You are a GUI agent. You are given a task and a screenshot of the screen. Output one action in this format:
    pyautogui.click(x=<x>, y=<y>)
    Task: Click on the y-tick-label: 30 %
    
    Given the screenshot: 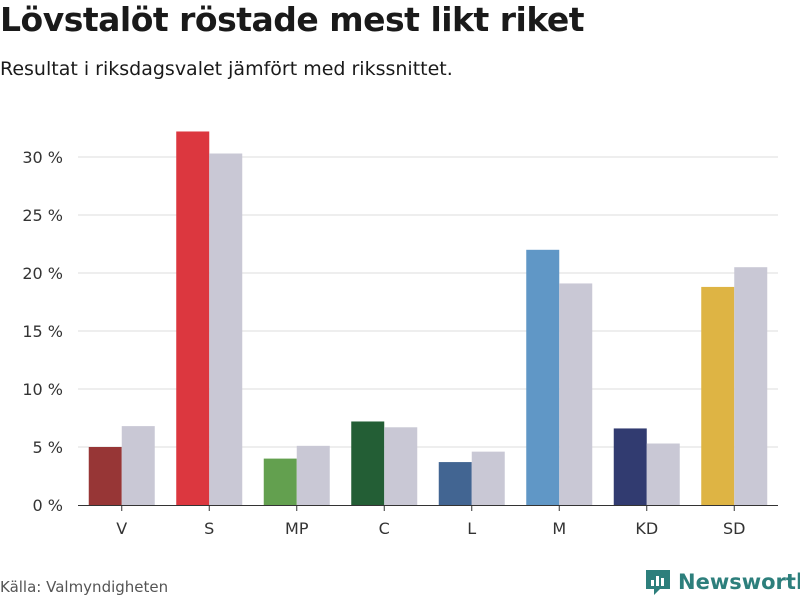 What is the action you would take?
    pyautogui.click(x=42, y=157)
    